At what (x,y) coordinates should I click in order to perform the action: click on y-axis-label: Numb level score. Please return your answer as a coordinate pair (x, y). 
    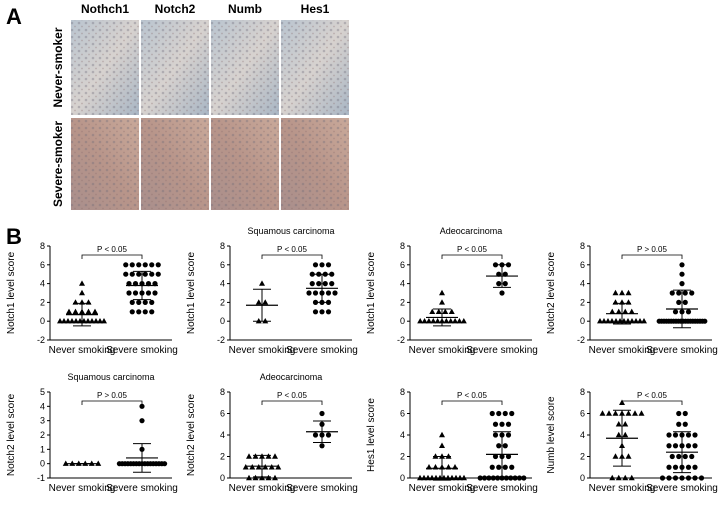
    Looking at the image, I should click on (551, 435).